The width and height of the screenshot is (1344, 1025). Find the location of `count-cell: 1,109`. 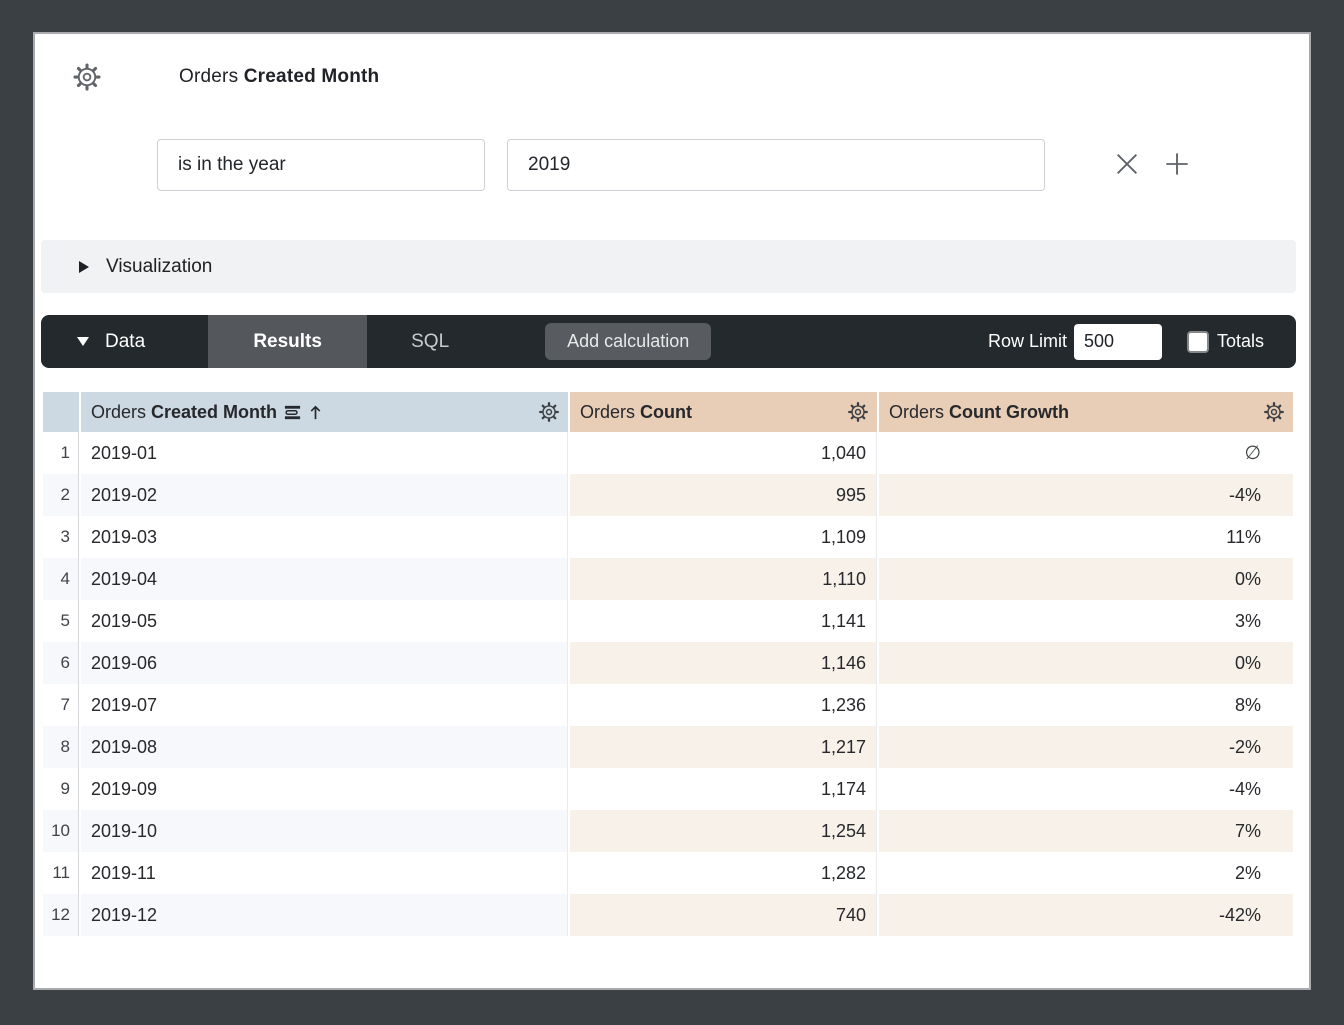

count-cell: 1,109 is located at coordinates (723, 537).